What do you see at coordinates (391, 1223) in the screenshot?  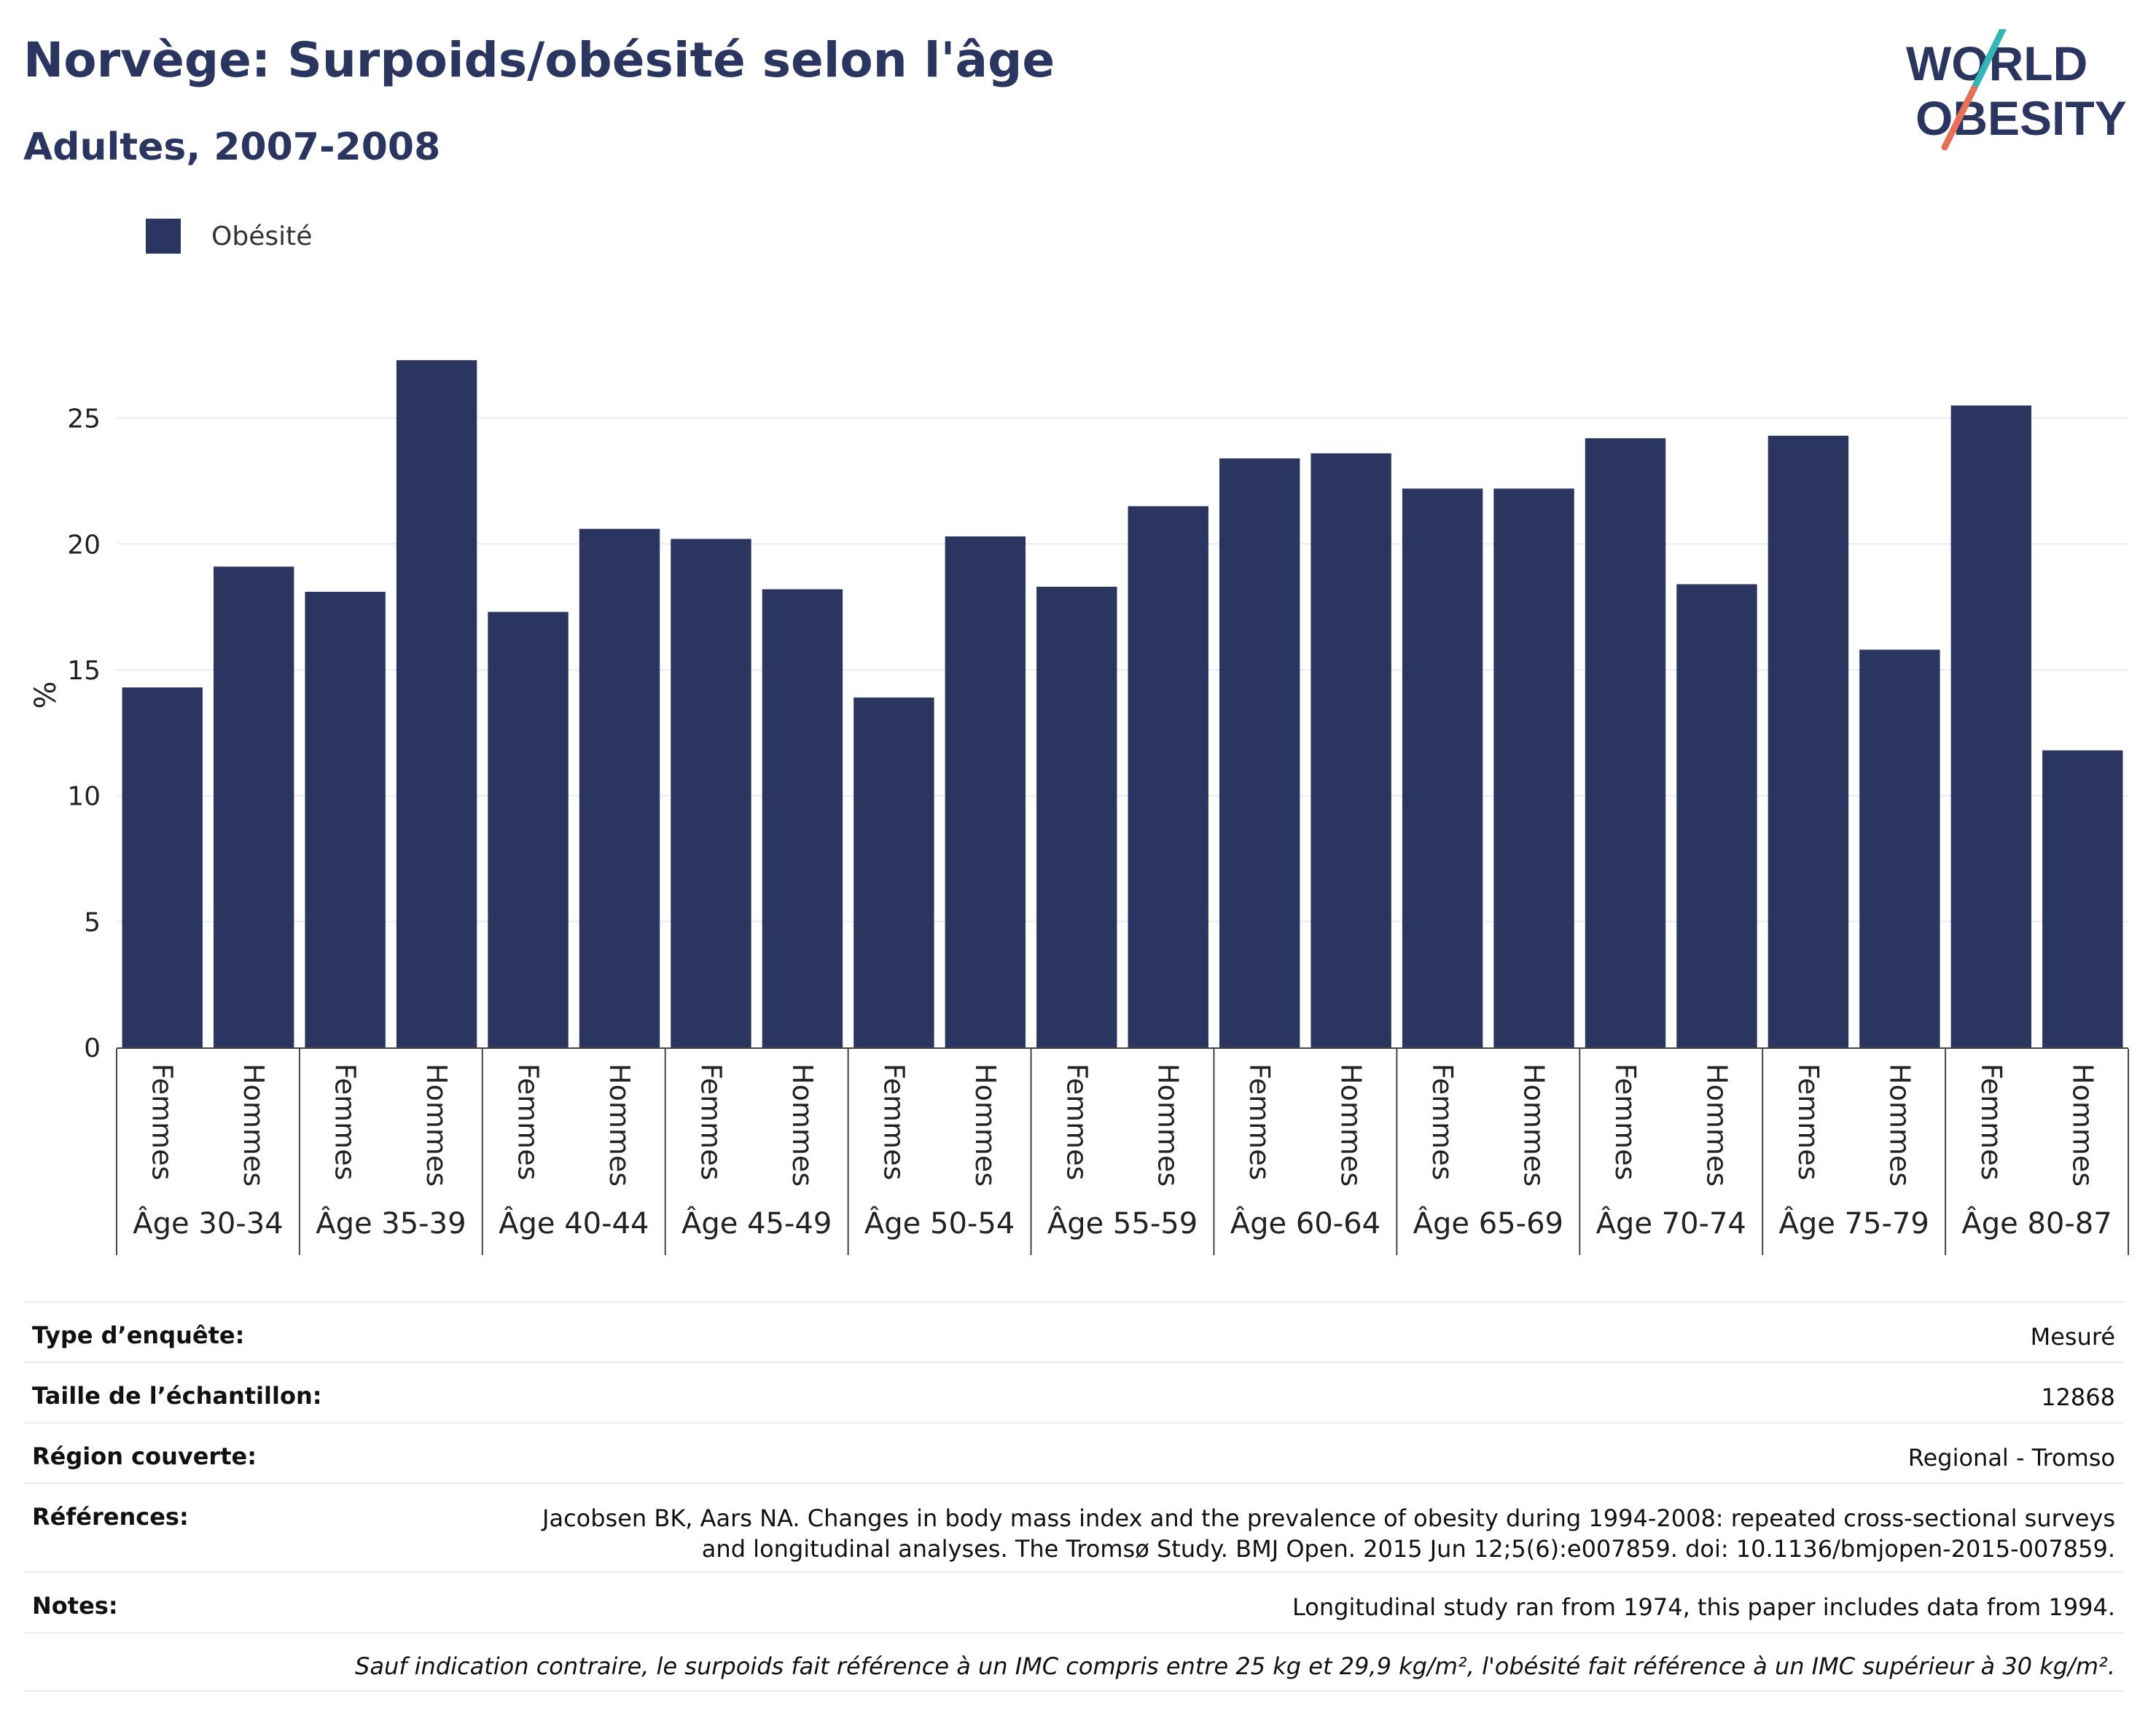 I see `x-group-label: Âge 35-39` at bounding box center [391, 1223].